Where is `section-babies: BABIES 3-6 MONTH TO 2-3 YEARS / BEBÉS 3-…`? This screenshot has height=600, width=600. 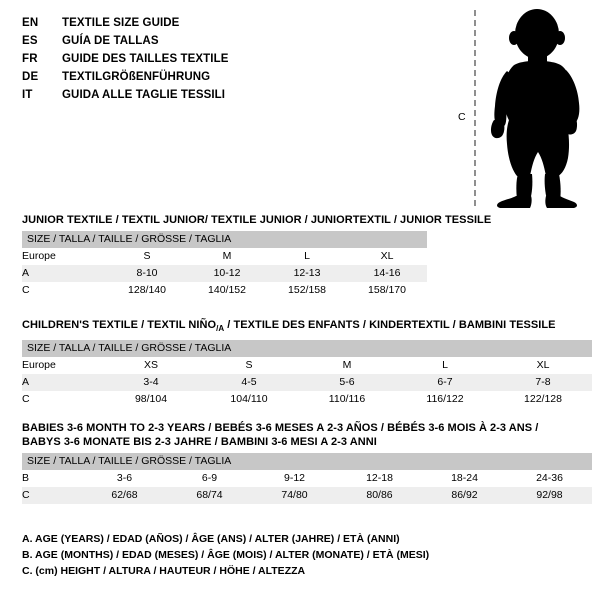
section-babies: BABIES 3-6 MONTH TO 2-3 YEARS / BEBÉS 3-… is located at coordinates (307, 462).